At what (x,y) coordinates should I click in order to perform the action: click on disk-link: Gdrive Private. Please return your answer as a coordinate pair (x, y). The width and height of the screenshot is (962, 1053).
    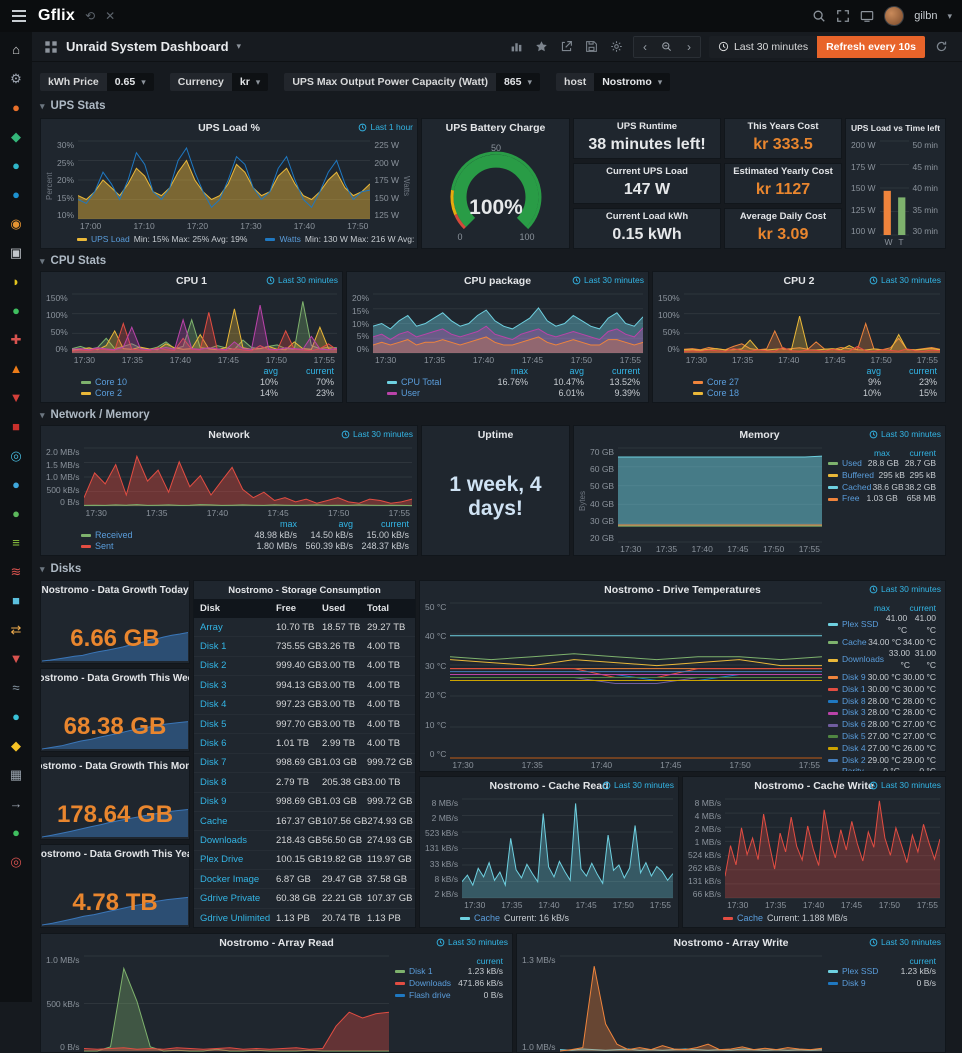
    Looking at the image, I should click on (238, 898).